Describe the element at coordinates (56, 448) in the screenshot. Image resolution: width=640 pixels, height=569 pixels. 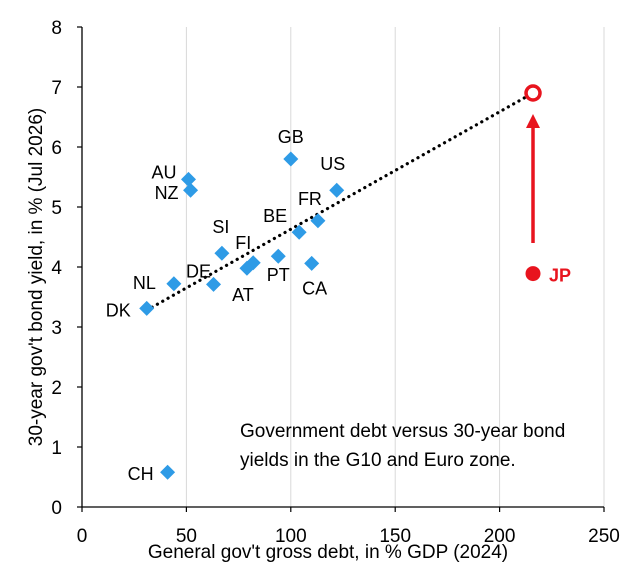
I see `y-tick-label: 1` at that location.